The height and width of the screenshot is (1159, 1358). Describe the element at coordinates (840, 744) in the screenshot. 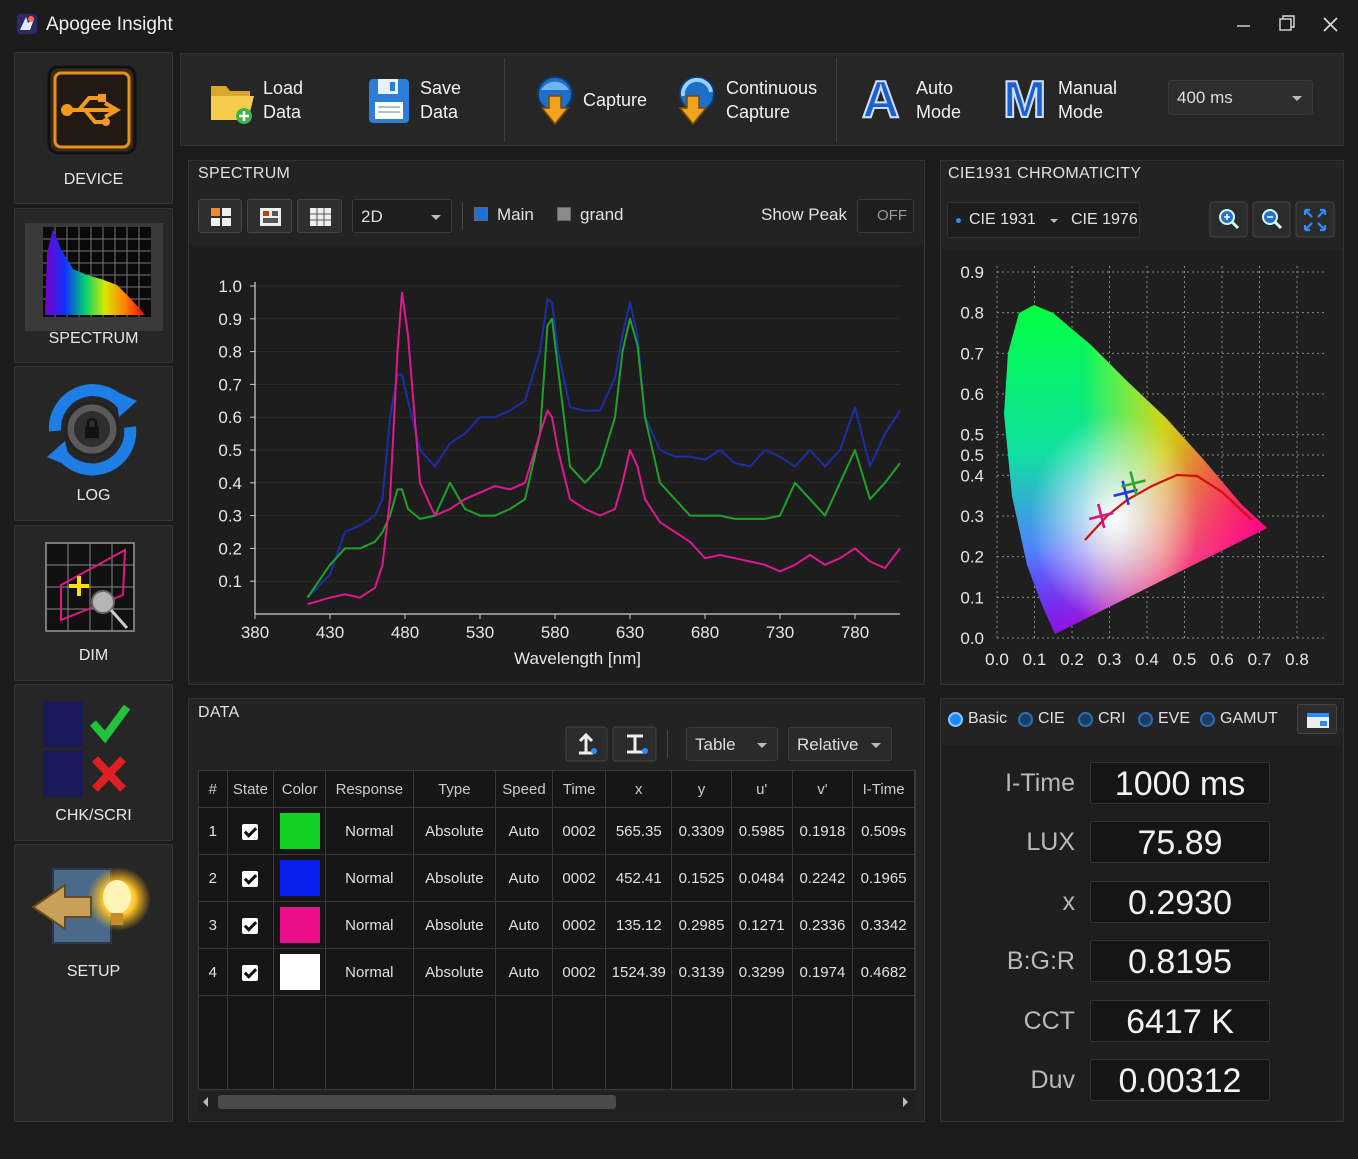

I see `scale-select: Relative` at that location.